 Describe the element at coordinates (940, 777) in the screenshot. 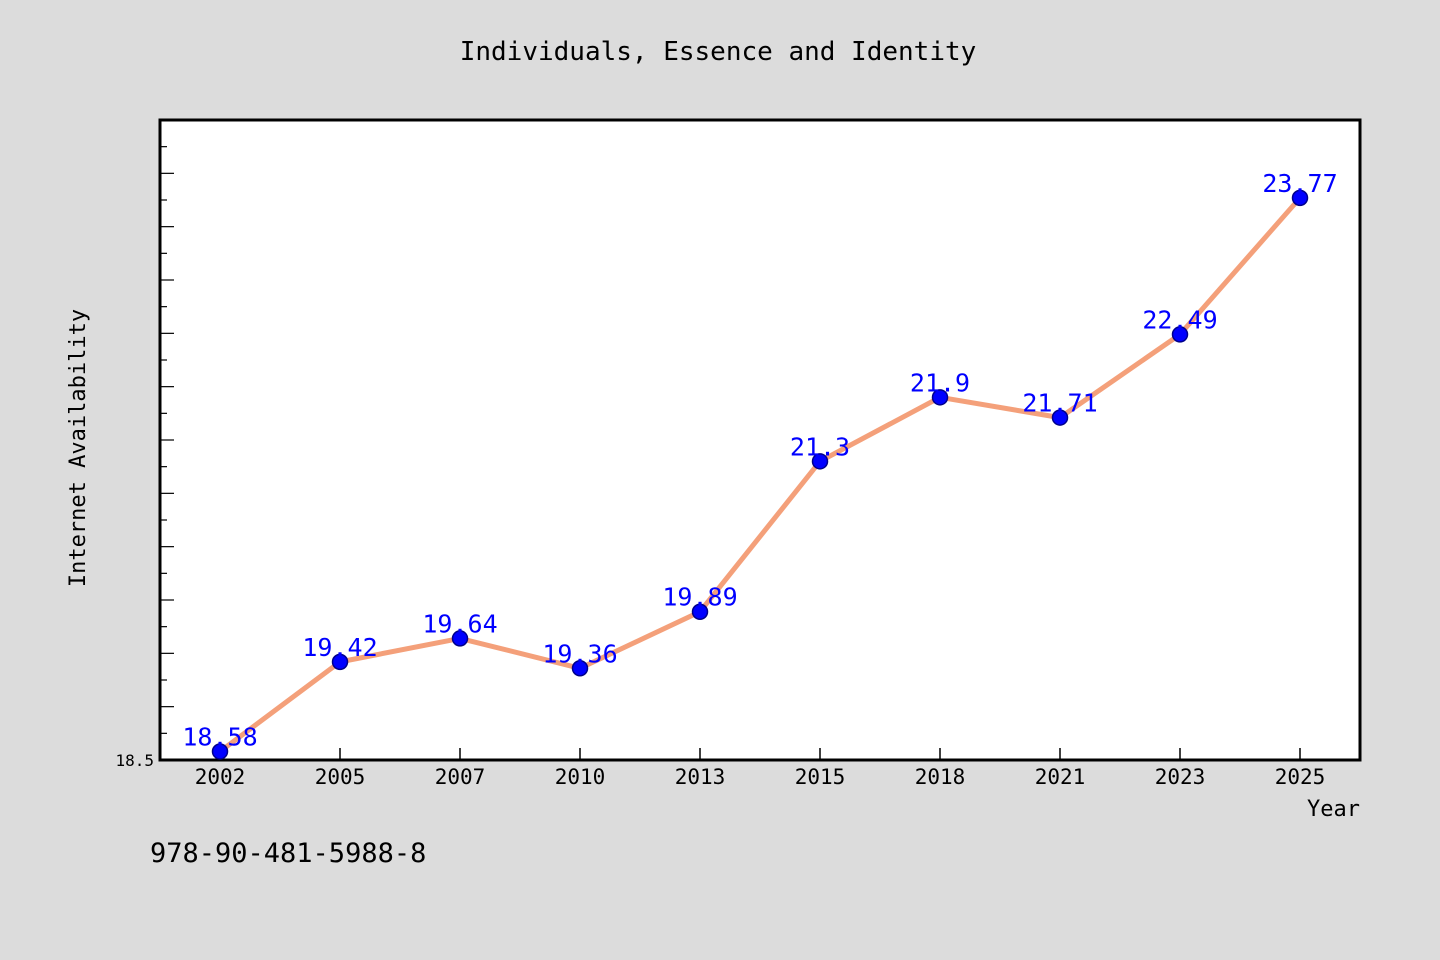

I see `x-tick-label: 2018` at that location.